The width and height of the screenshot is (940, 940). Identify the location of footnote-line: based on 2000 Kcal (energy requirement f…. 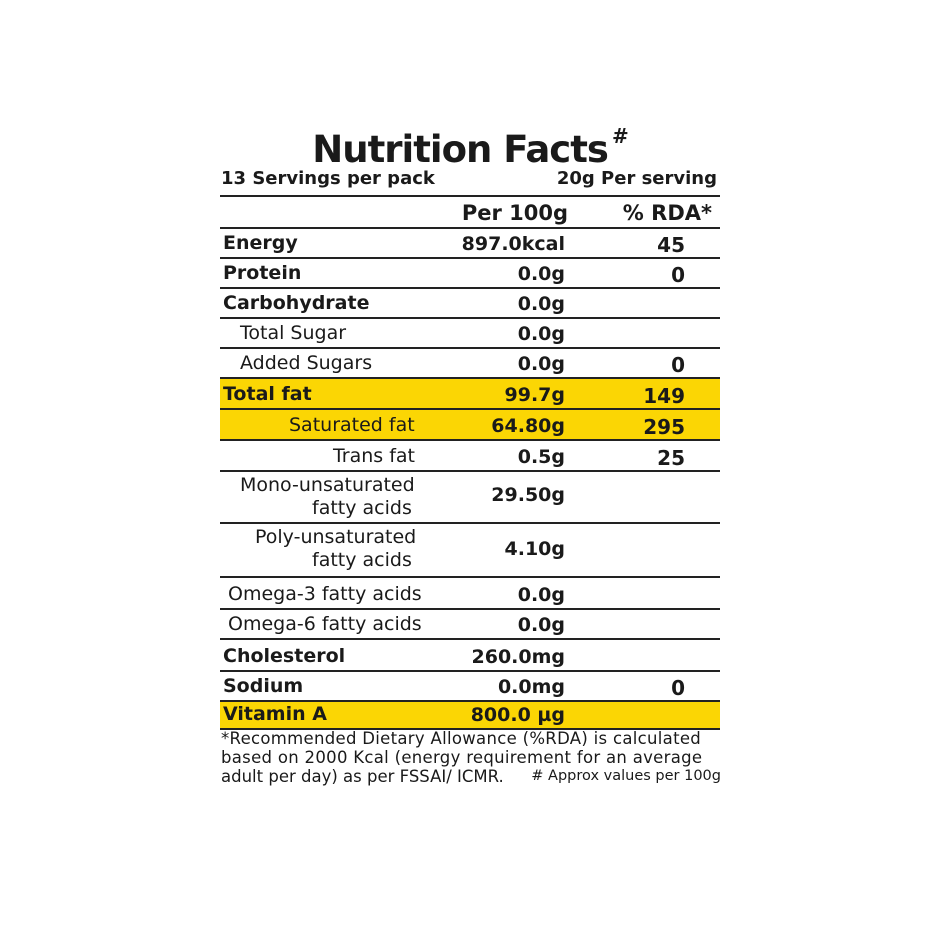
(462, 757).